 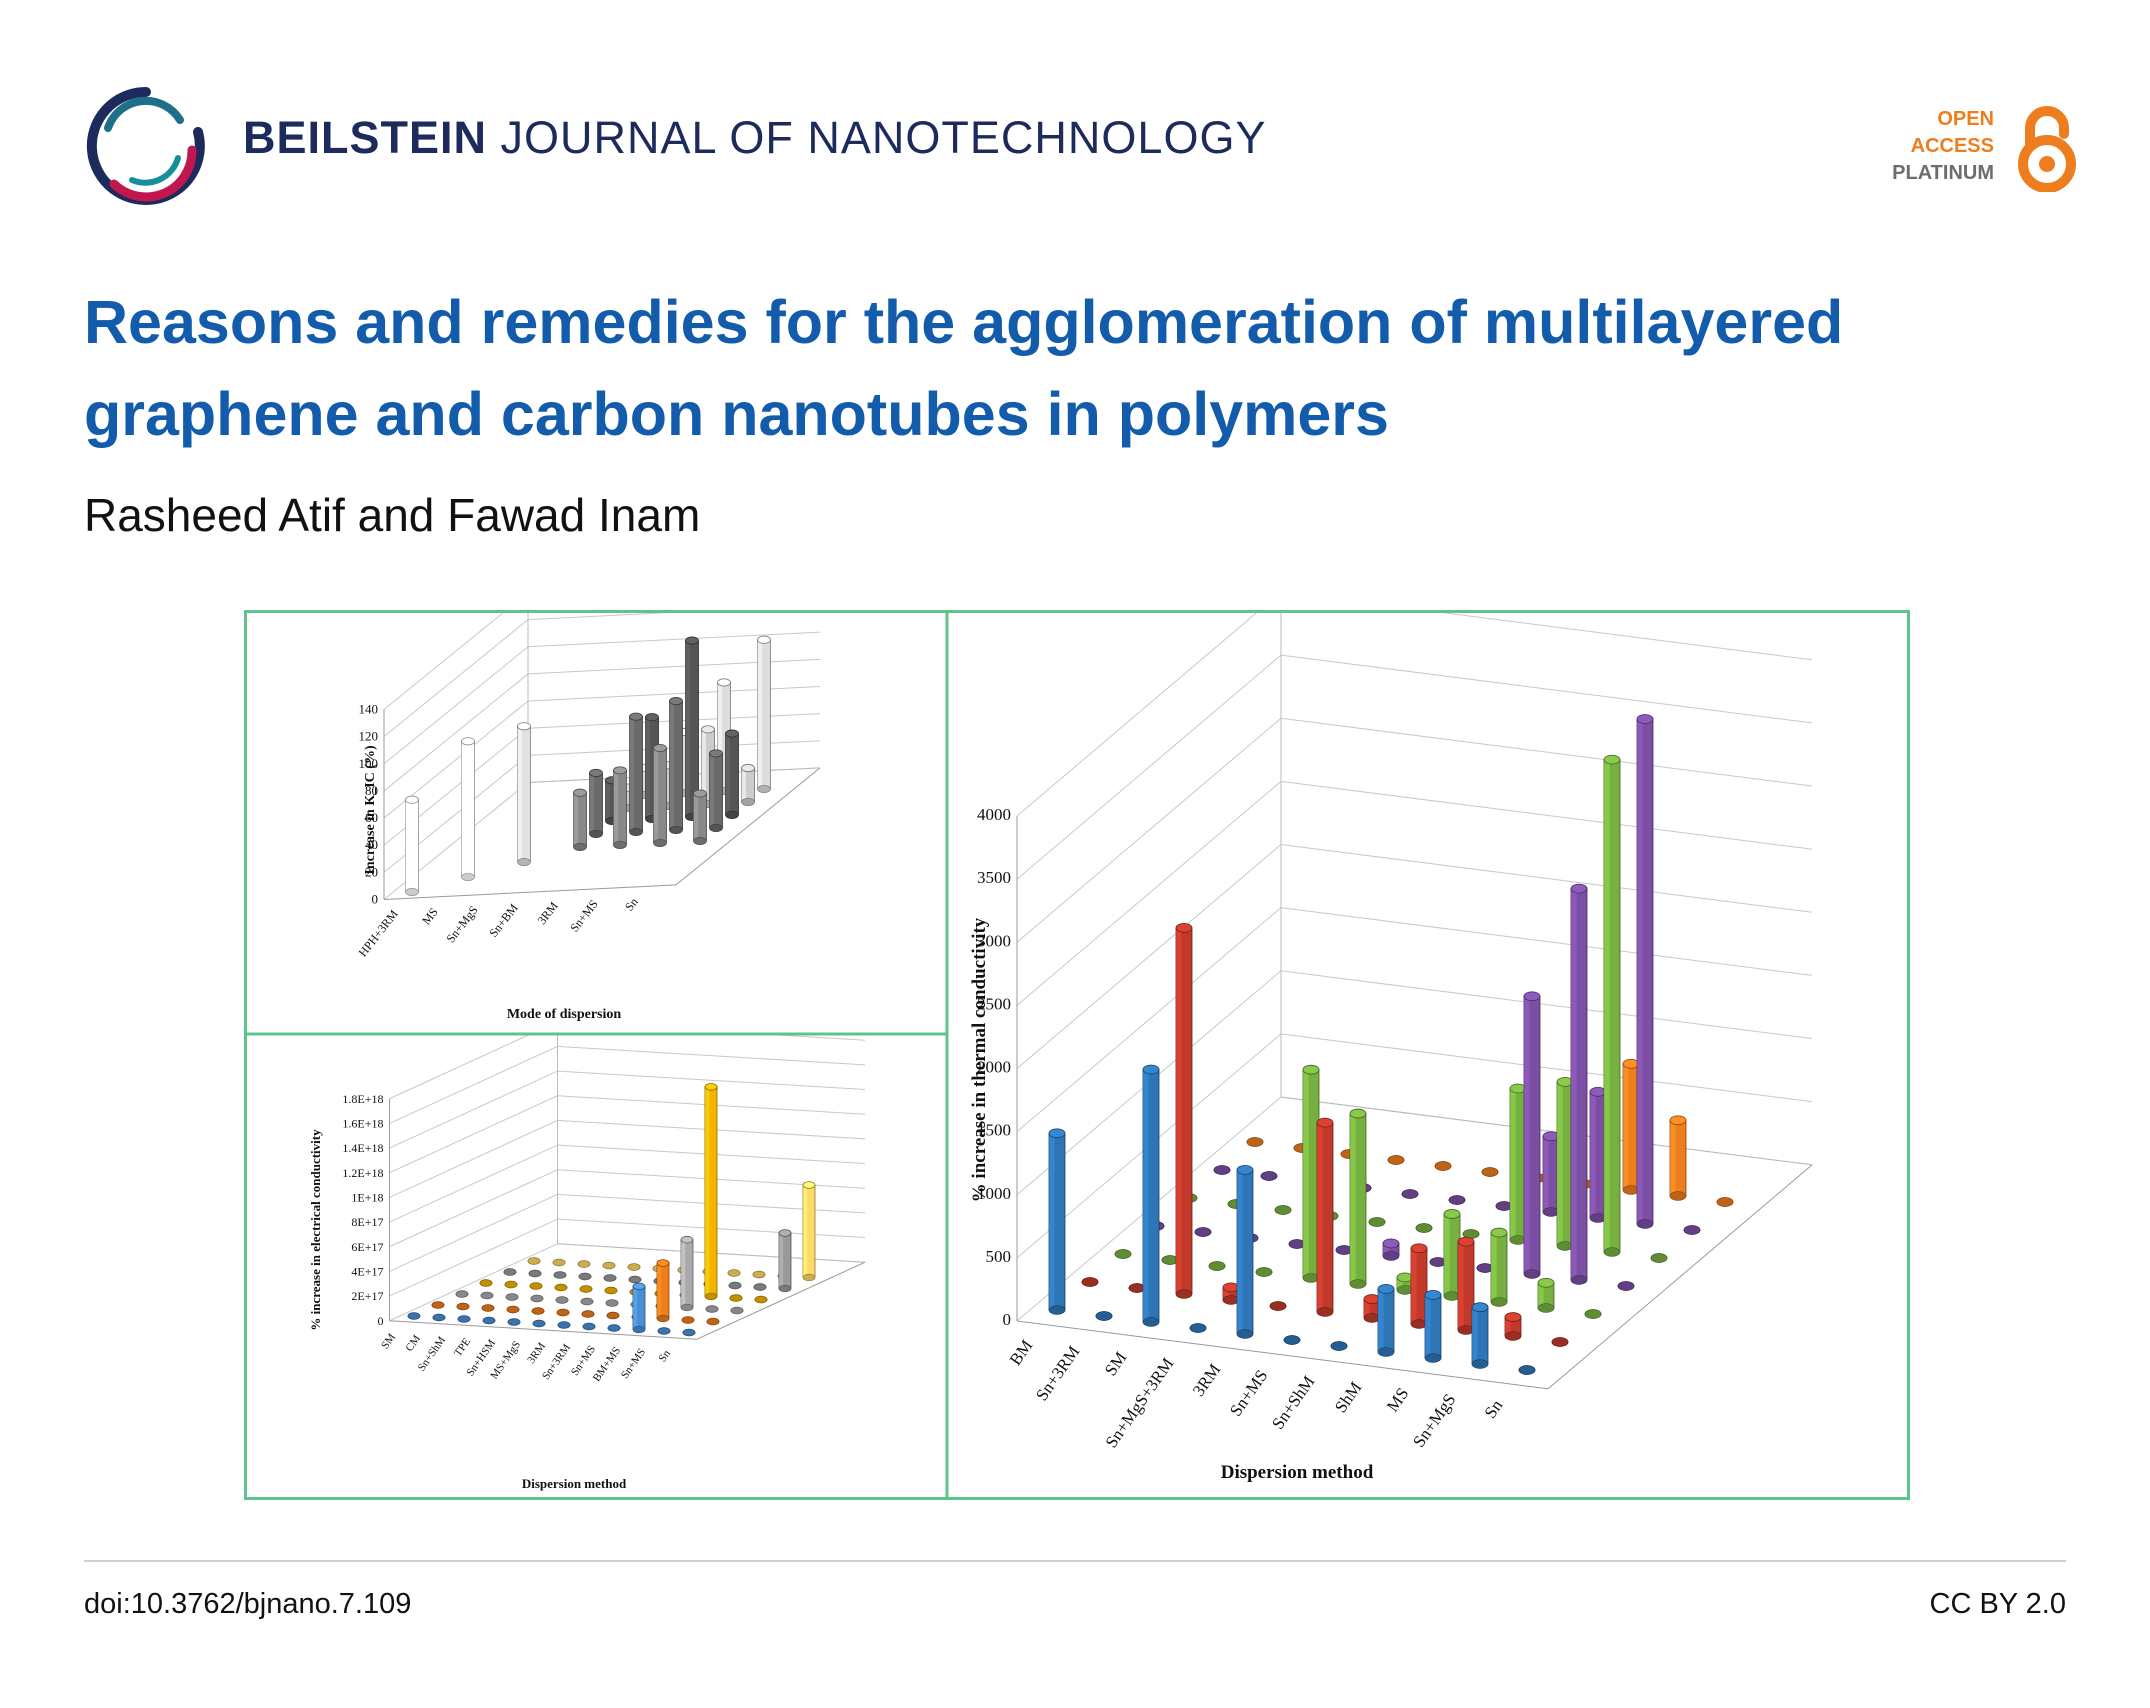 I want to click on doi-link: doi:10.3762/bjnano.7.109, so click(x=248, y=1604).